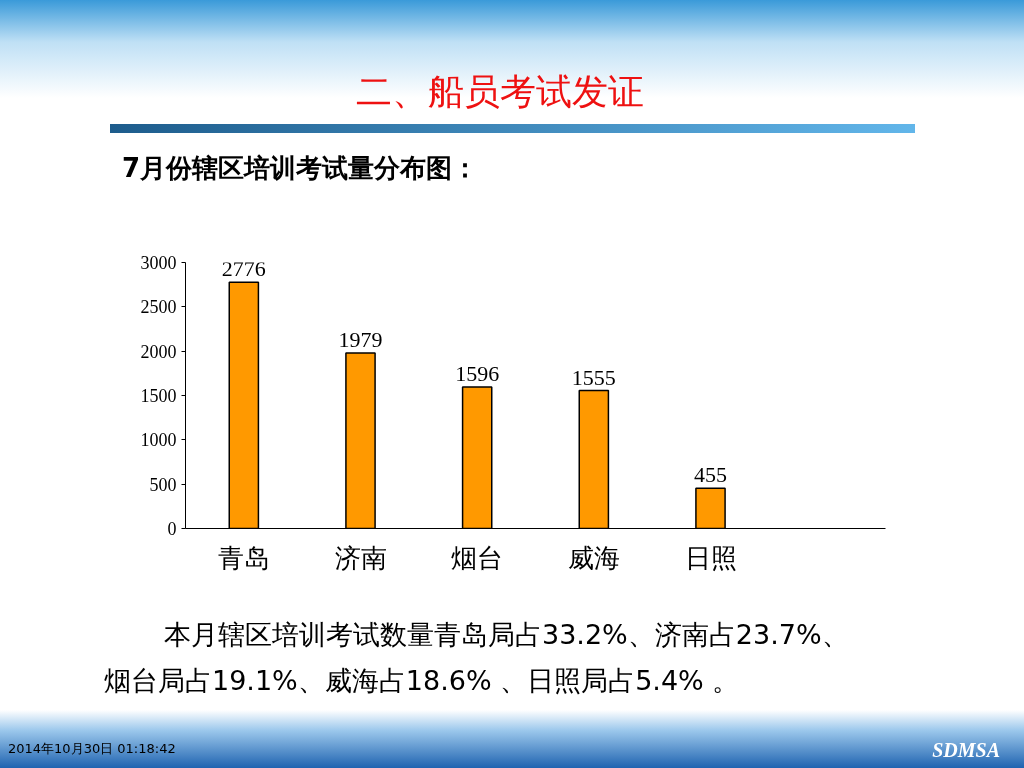 This screenshot has height=768, width=1024. What do you see at coordinates (243, 269) in the screenshot?
I see `data-label: 2776` at bounding box center [243, 269].